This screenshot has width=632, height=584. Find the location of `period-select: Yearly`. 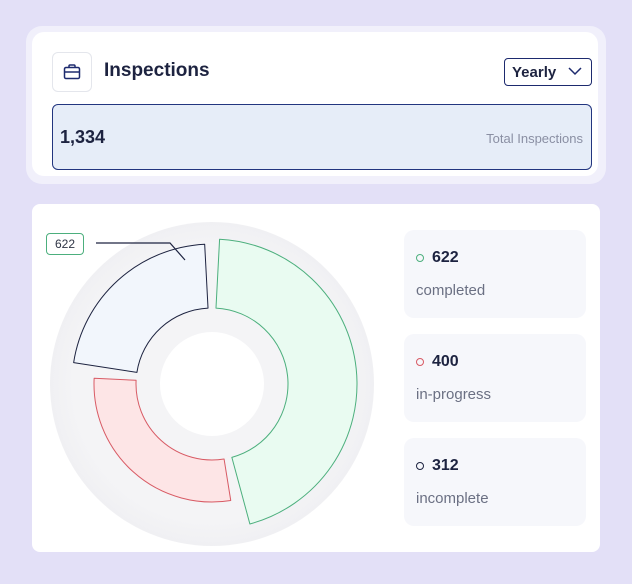

period-select: Yearly is located at coordinates (548, 72).